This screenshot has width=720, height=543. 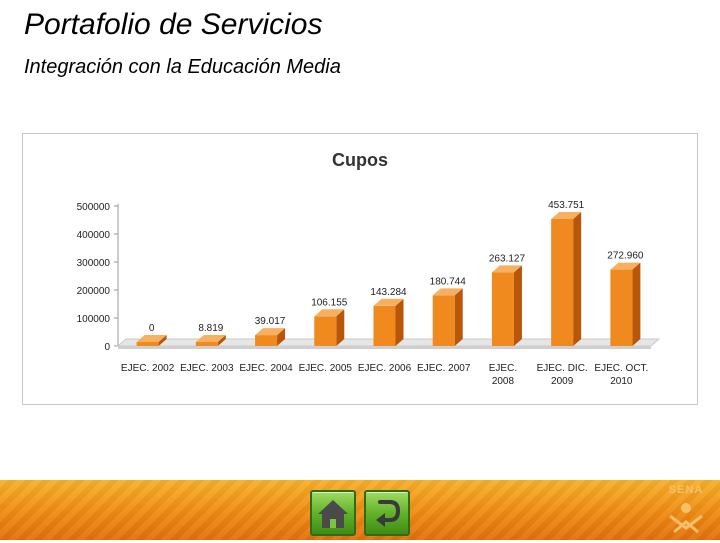 What do you see at coordinates (562, 381) in the screenshot?
I see `x-tick-label: 2009` at bounding box center [562, 381].